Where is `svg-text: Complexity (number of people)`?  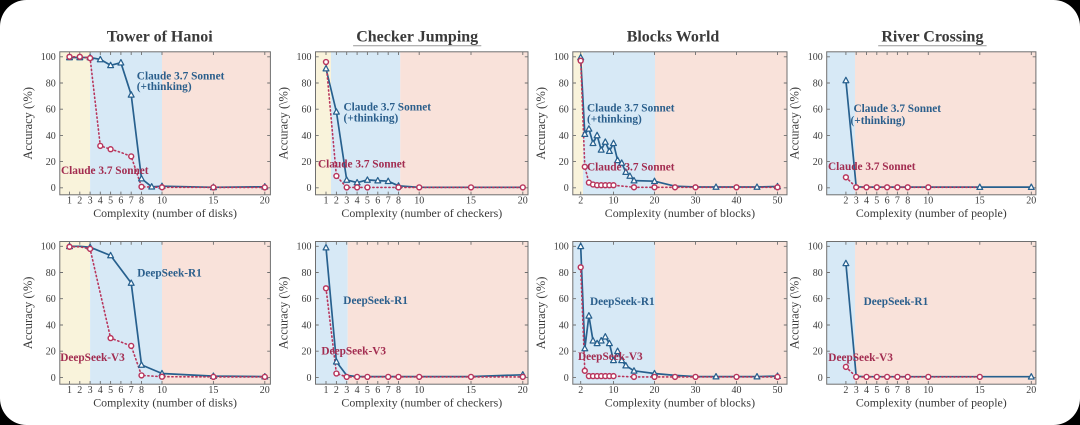
svg-text: Complexity (number of people) is located at coordinates (931, 213).